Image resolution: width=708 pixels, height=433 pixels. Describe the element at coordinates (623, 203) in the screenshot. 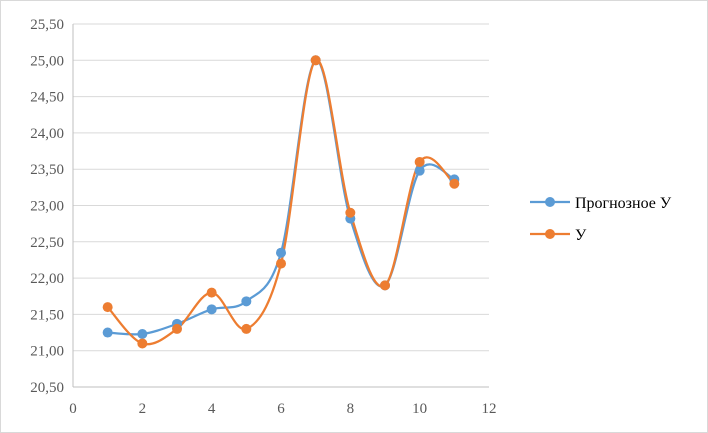

I see `legend-label: Прогнозное У` at that location.